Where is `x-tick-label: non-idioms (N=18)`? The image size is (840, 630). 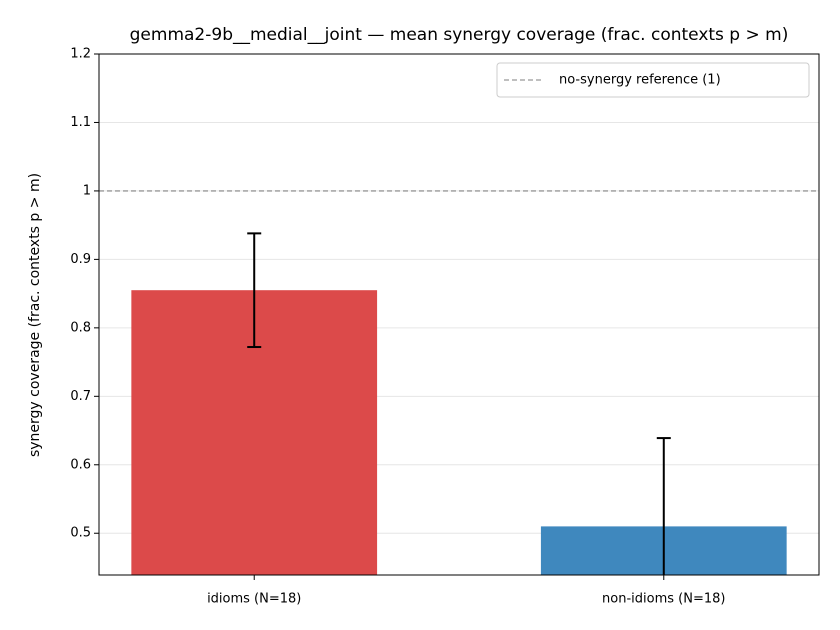 x-tick-label: non-idioms (N=18) is located at coordinates (663, 599).